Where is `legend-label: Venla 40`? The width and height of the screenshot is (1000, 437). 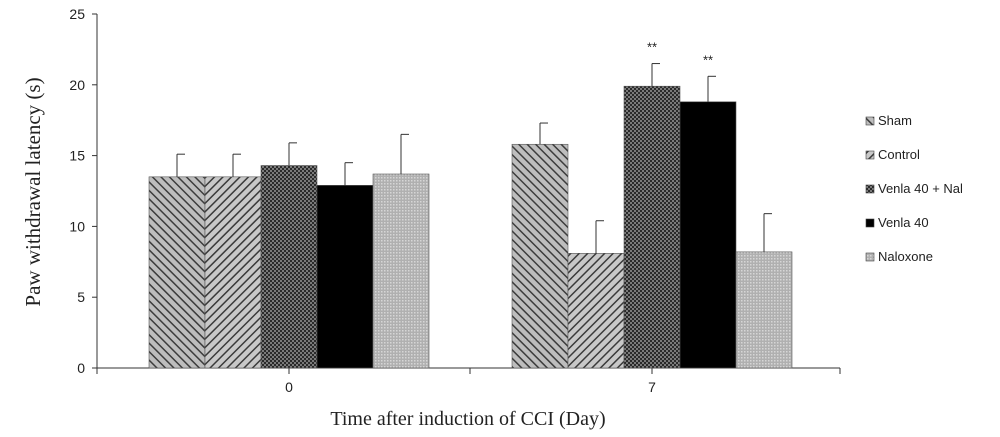
legend-label: Venla 40 is located at coordinates (903, 222).